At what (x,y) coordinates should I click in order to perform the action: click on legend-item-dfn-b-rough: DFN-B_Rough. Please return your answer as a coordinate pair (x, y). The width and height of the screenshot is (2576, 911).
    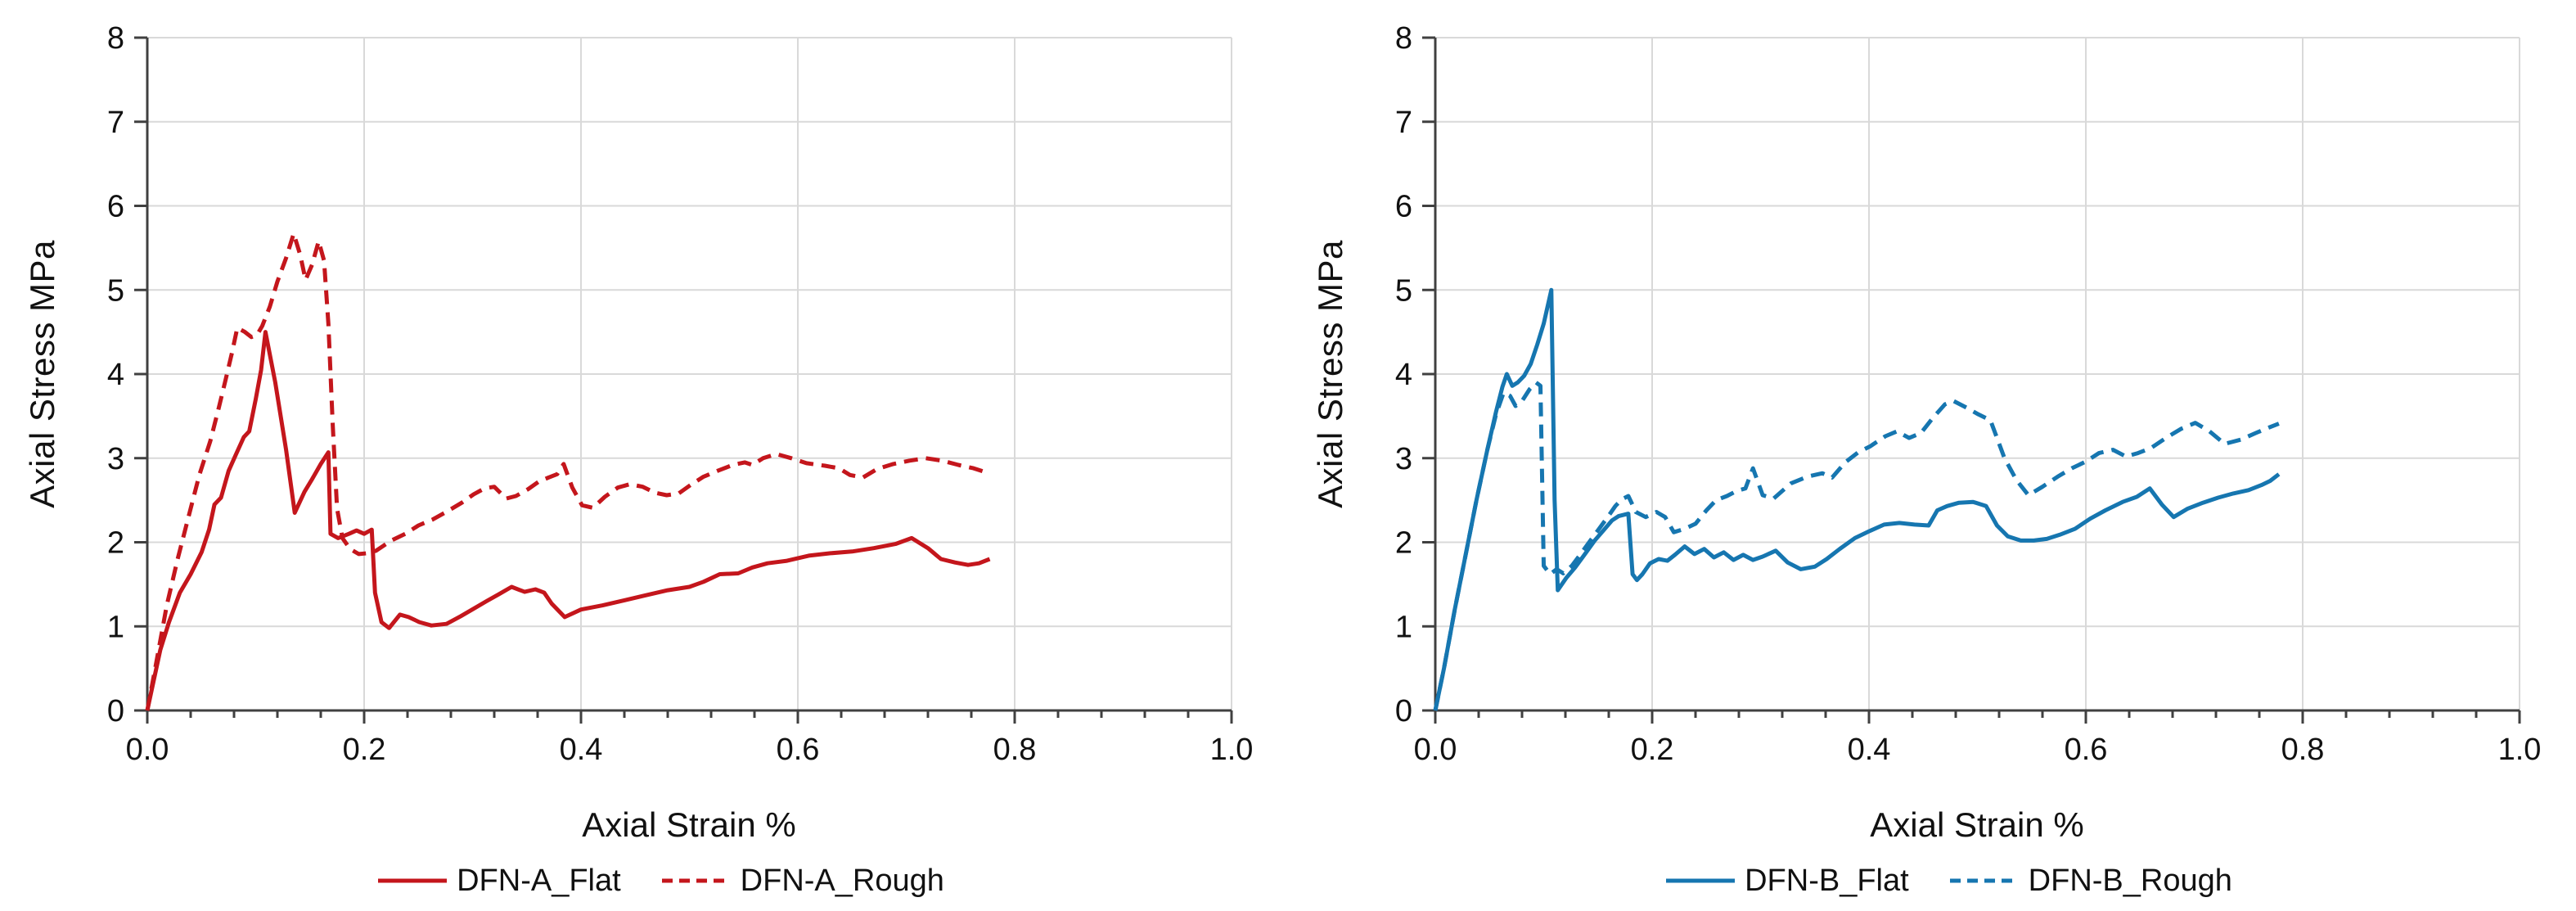
    Looking at the image, I should click on (2090, 881).